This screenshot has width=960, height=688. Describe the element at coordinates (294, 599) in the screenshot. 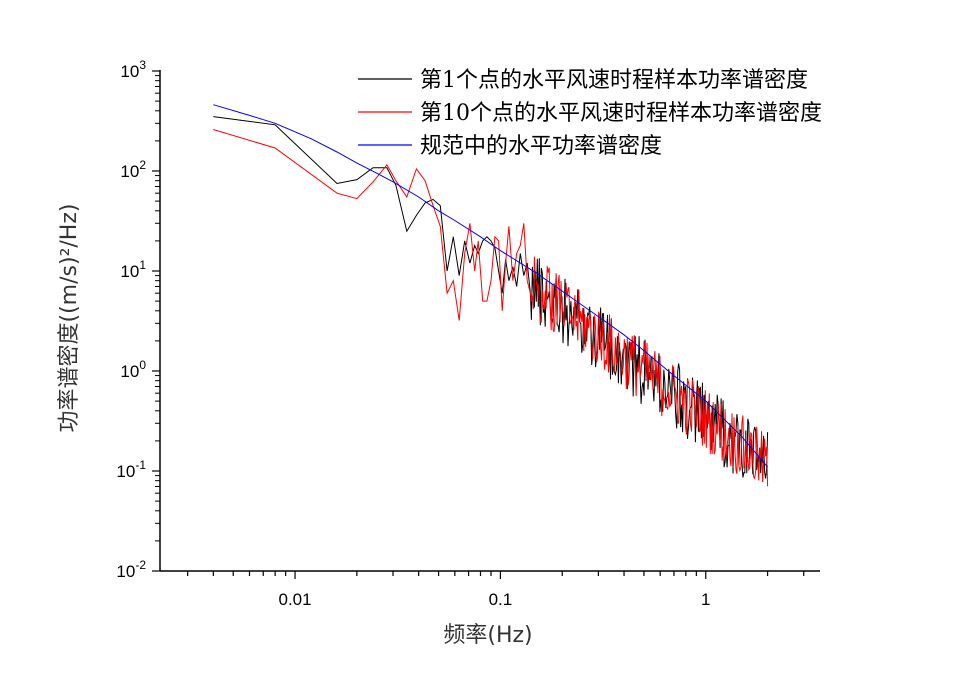

I see `x-tick-label: 0.01` at that location.